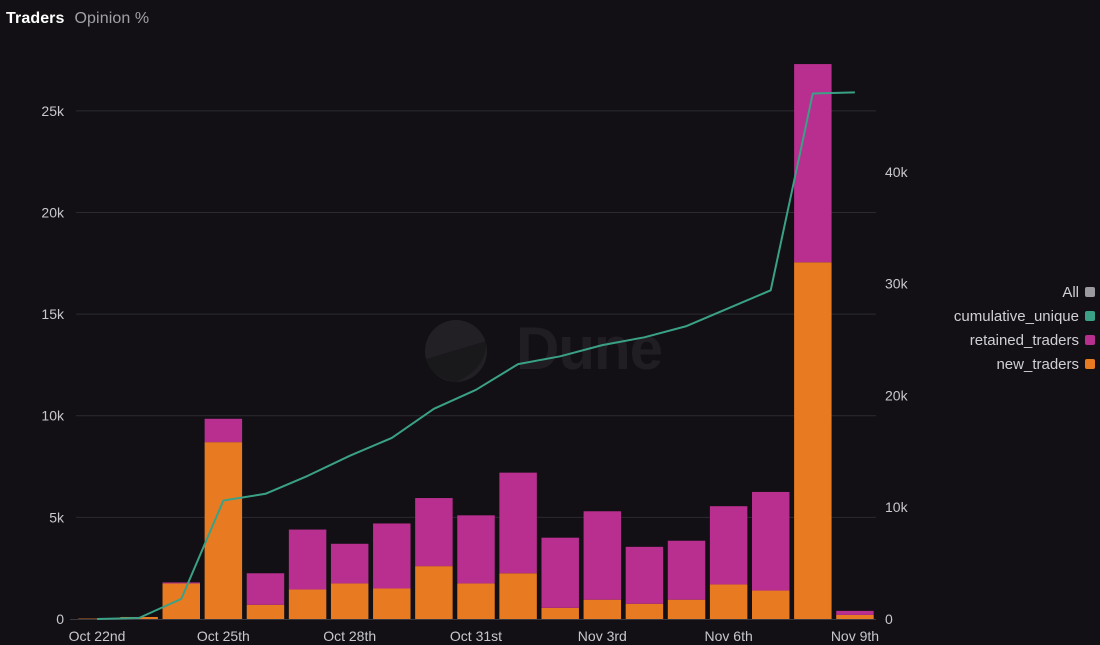 The image size is (1100, 645). I want to click on x-tick-label: Nov 3rd, so click(602, 636).